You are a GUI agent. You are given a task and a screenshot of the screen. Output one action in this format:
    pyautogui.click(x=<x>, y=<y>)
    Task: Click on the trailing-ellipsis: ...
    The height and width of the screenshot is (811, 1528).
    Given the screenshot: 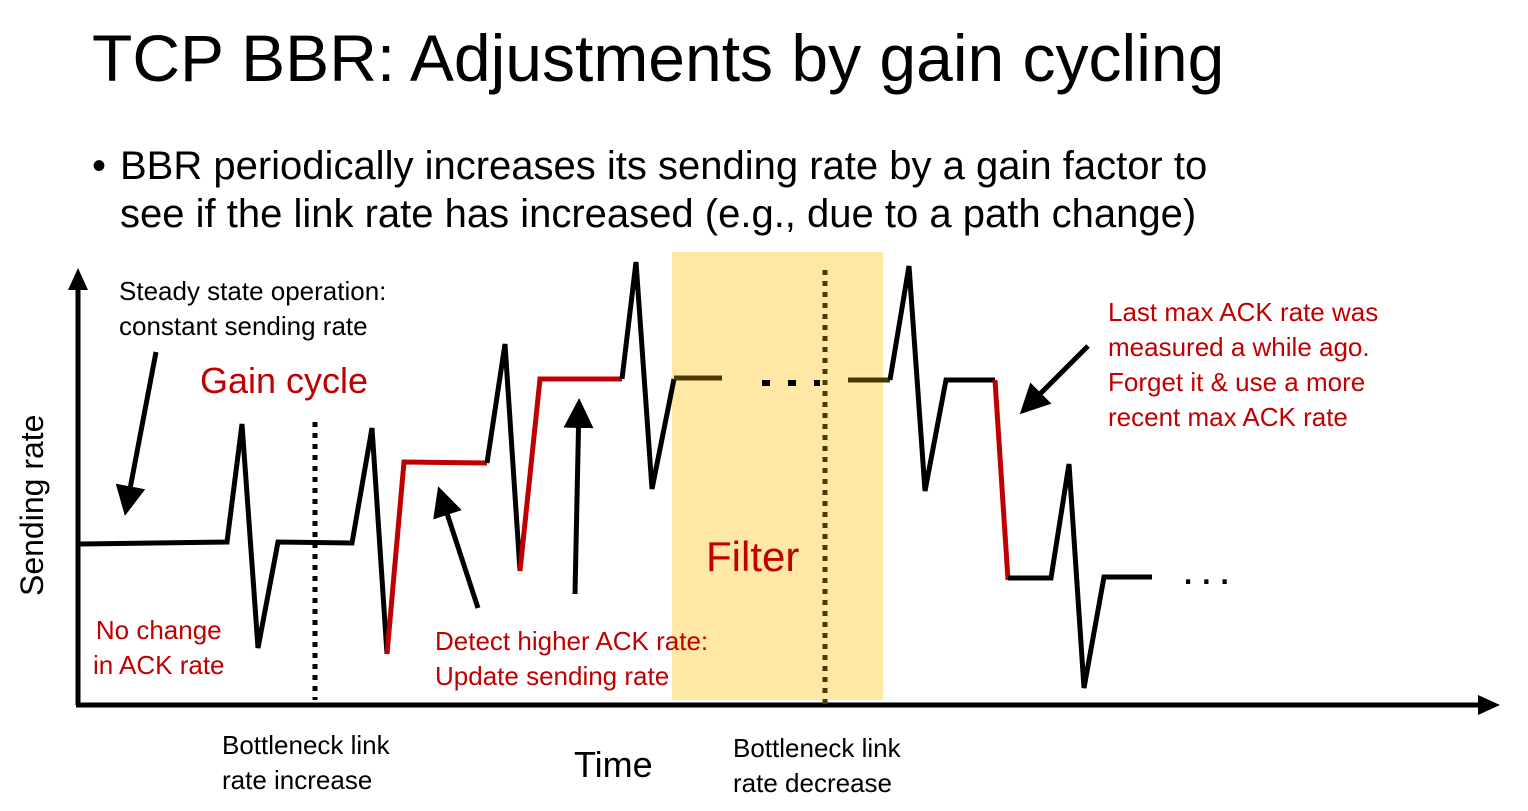 What is the action you would take?
    pyautogui.click(x=1209, y=569)
    